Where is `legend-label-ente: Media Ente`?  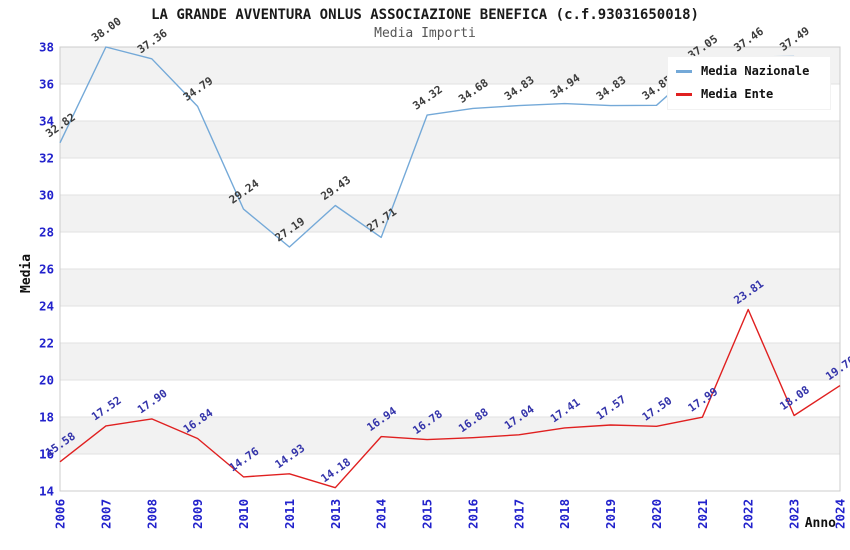
legend-label-ente: Media Ente is located at coordinates (737, 94).